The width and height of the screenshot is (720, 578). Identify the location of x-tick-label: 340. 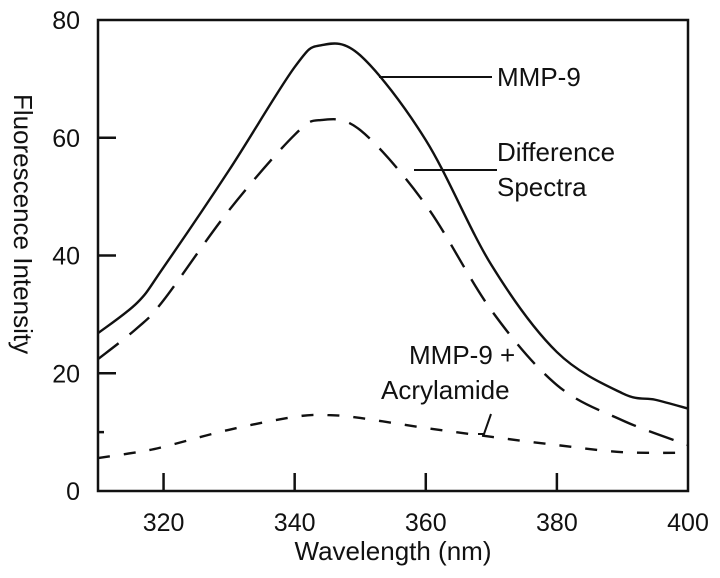
(295, 523).